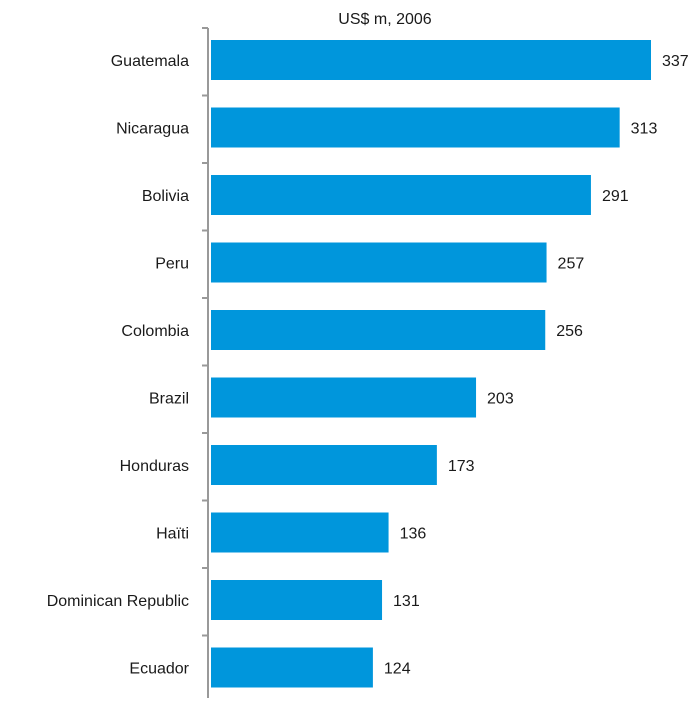 This screenshot has width=695, height=701. What do you see at coordinates (413, 534) in the screenshot?
I see `value-label: 136` at bounding box center [413, 534].